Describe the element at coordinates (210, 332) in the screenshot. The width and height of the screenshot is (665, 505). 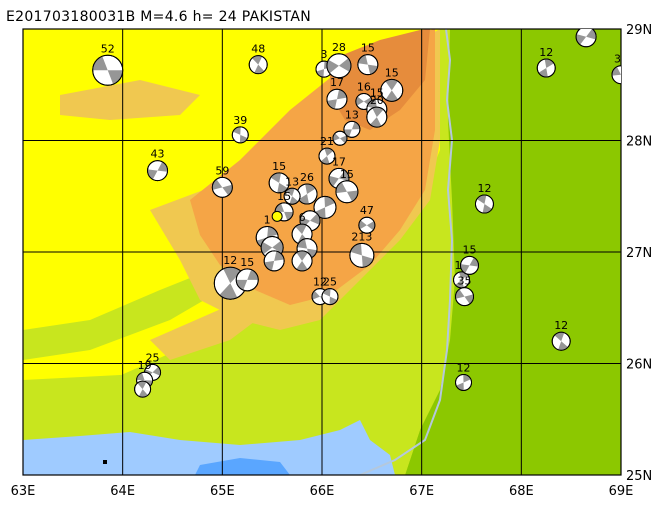
I see `upland-patch-south` at that location.